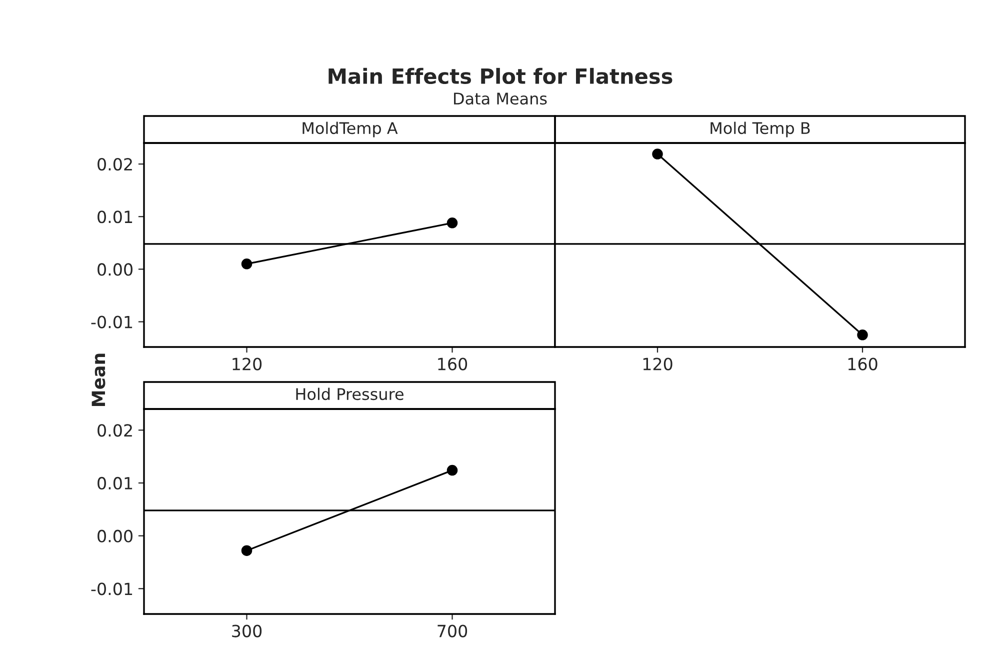 The width and height of the screenshot is (1000, 671). I want to click on text: Data Means, so click(500, 98).